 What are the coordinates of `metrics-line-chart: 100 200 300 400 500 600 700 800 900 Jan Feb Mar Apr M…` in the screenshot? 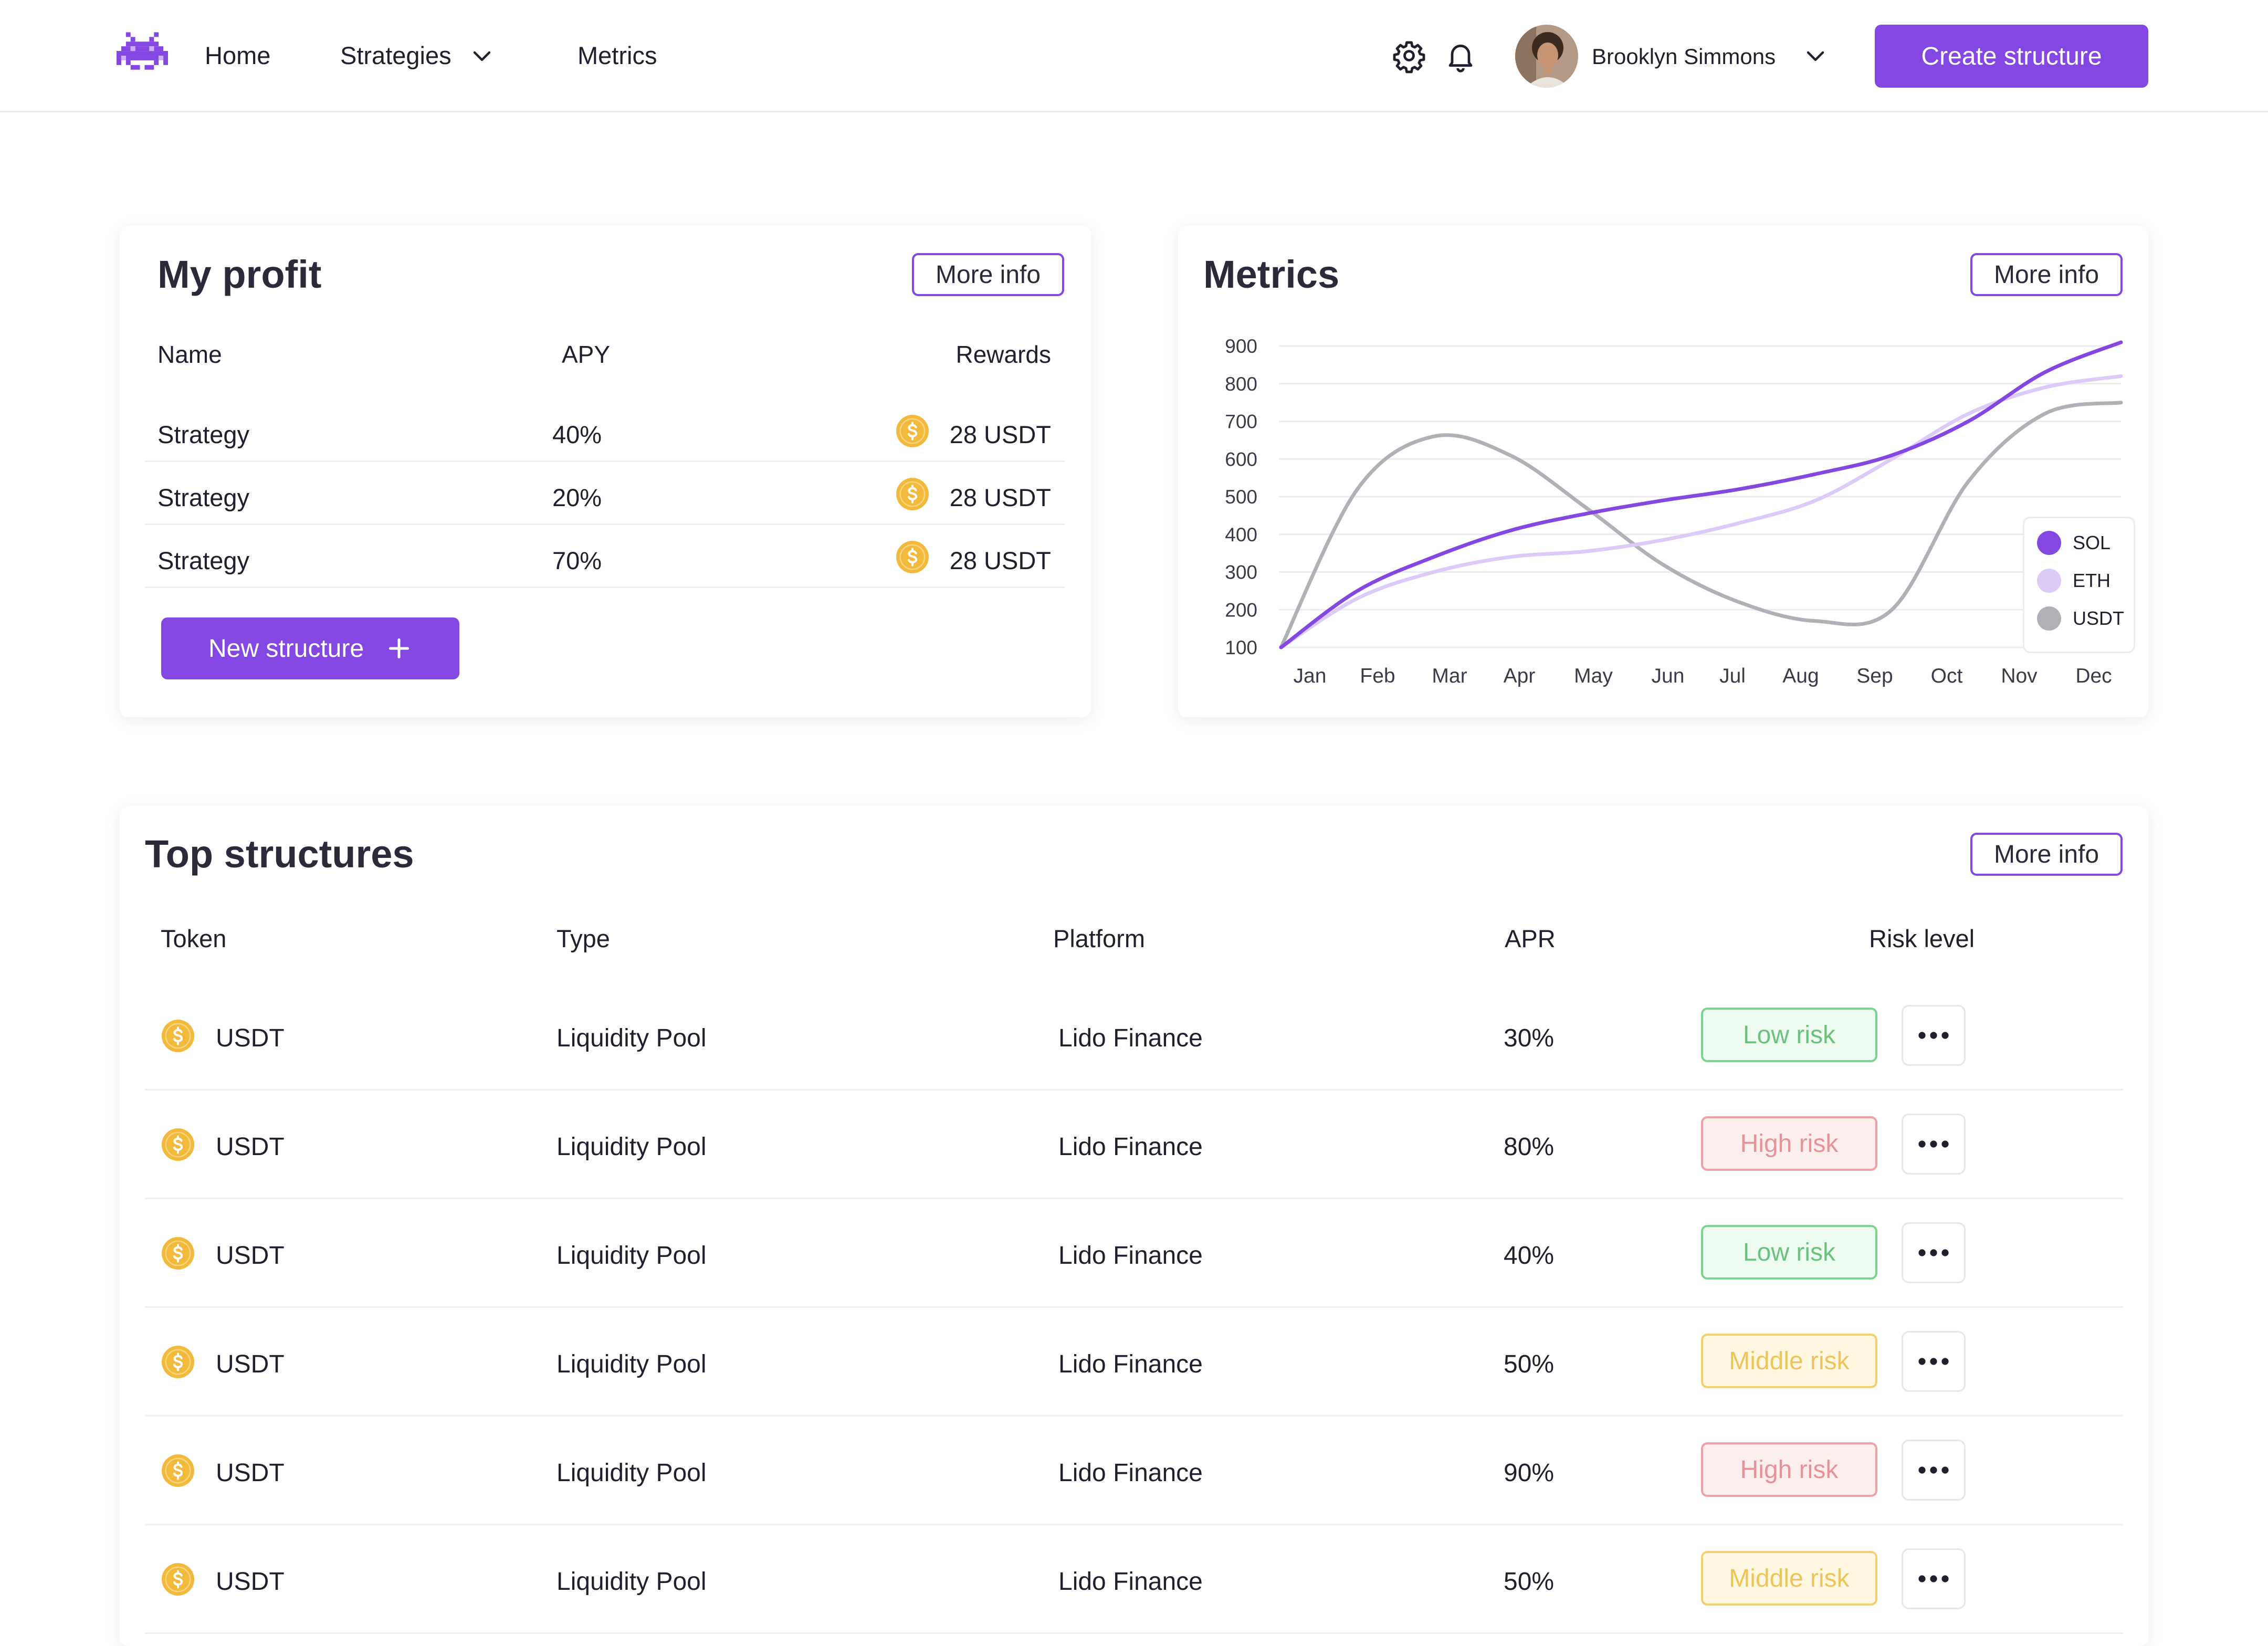 It's located at (1674, 511).